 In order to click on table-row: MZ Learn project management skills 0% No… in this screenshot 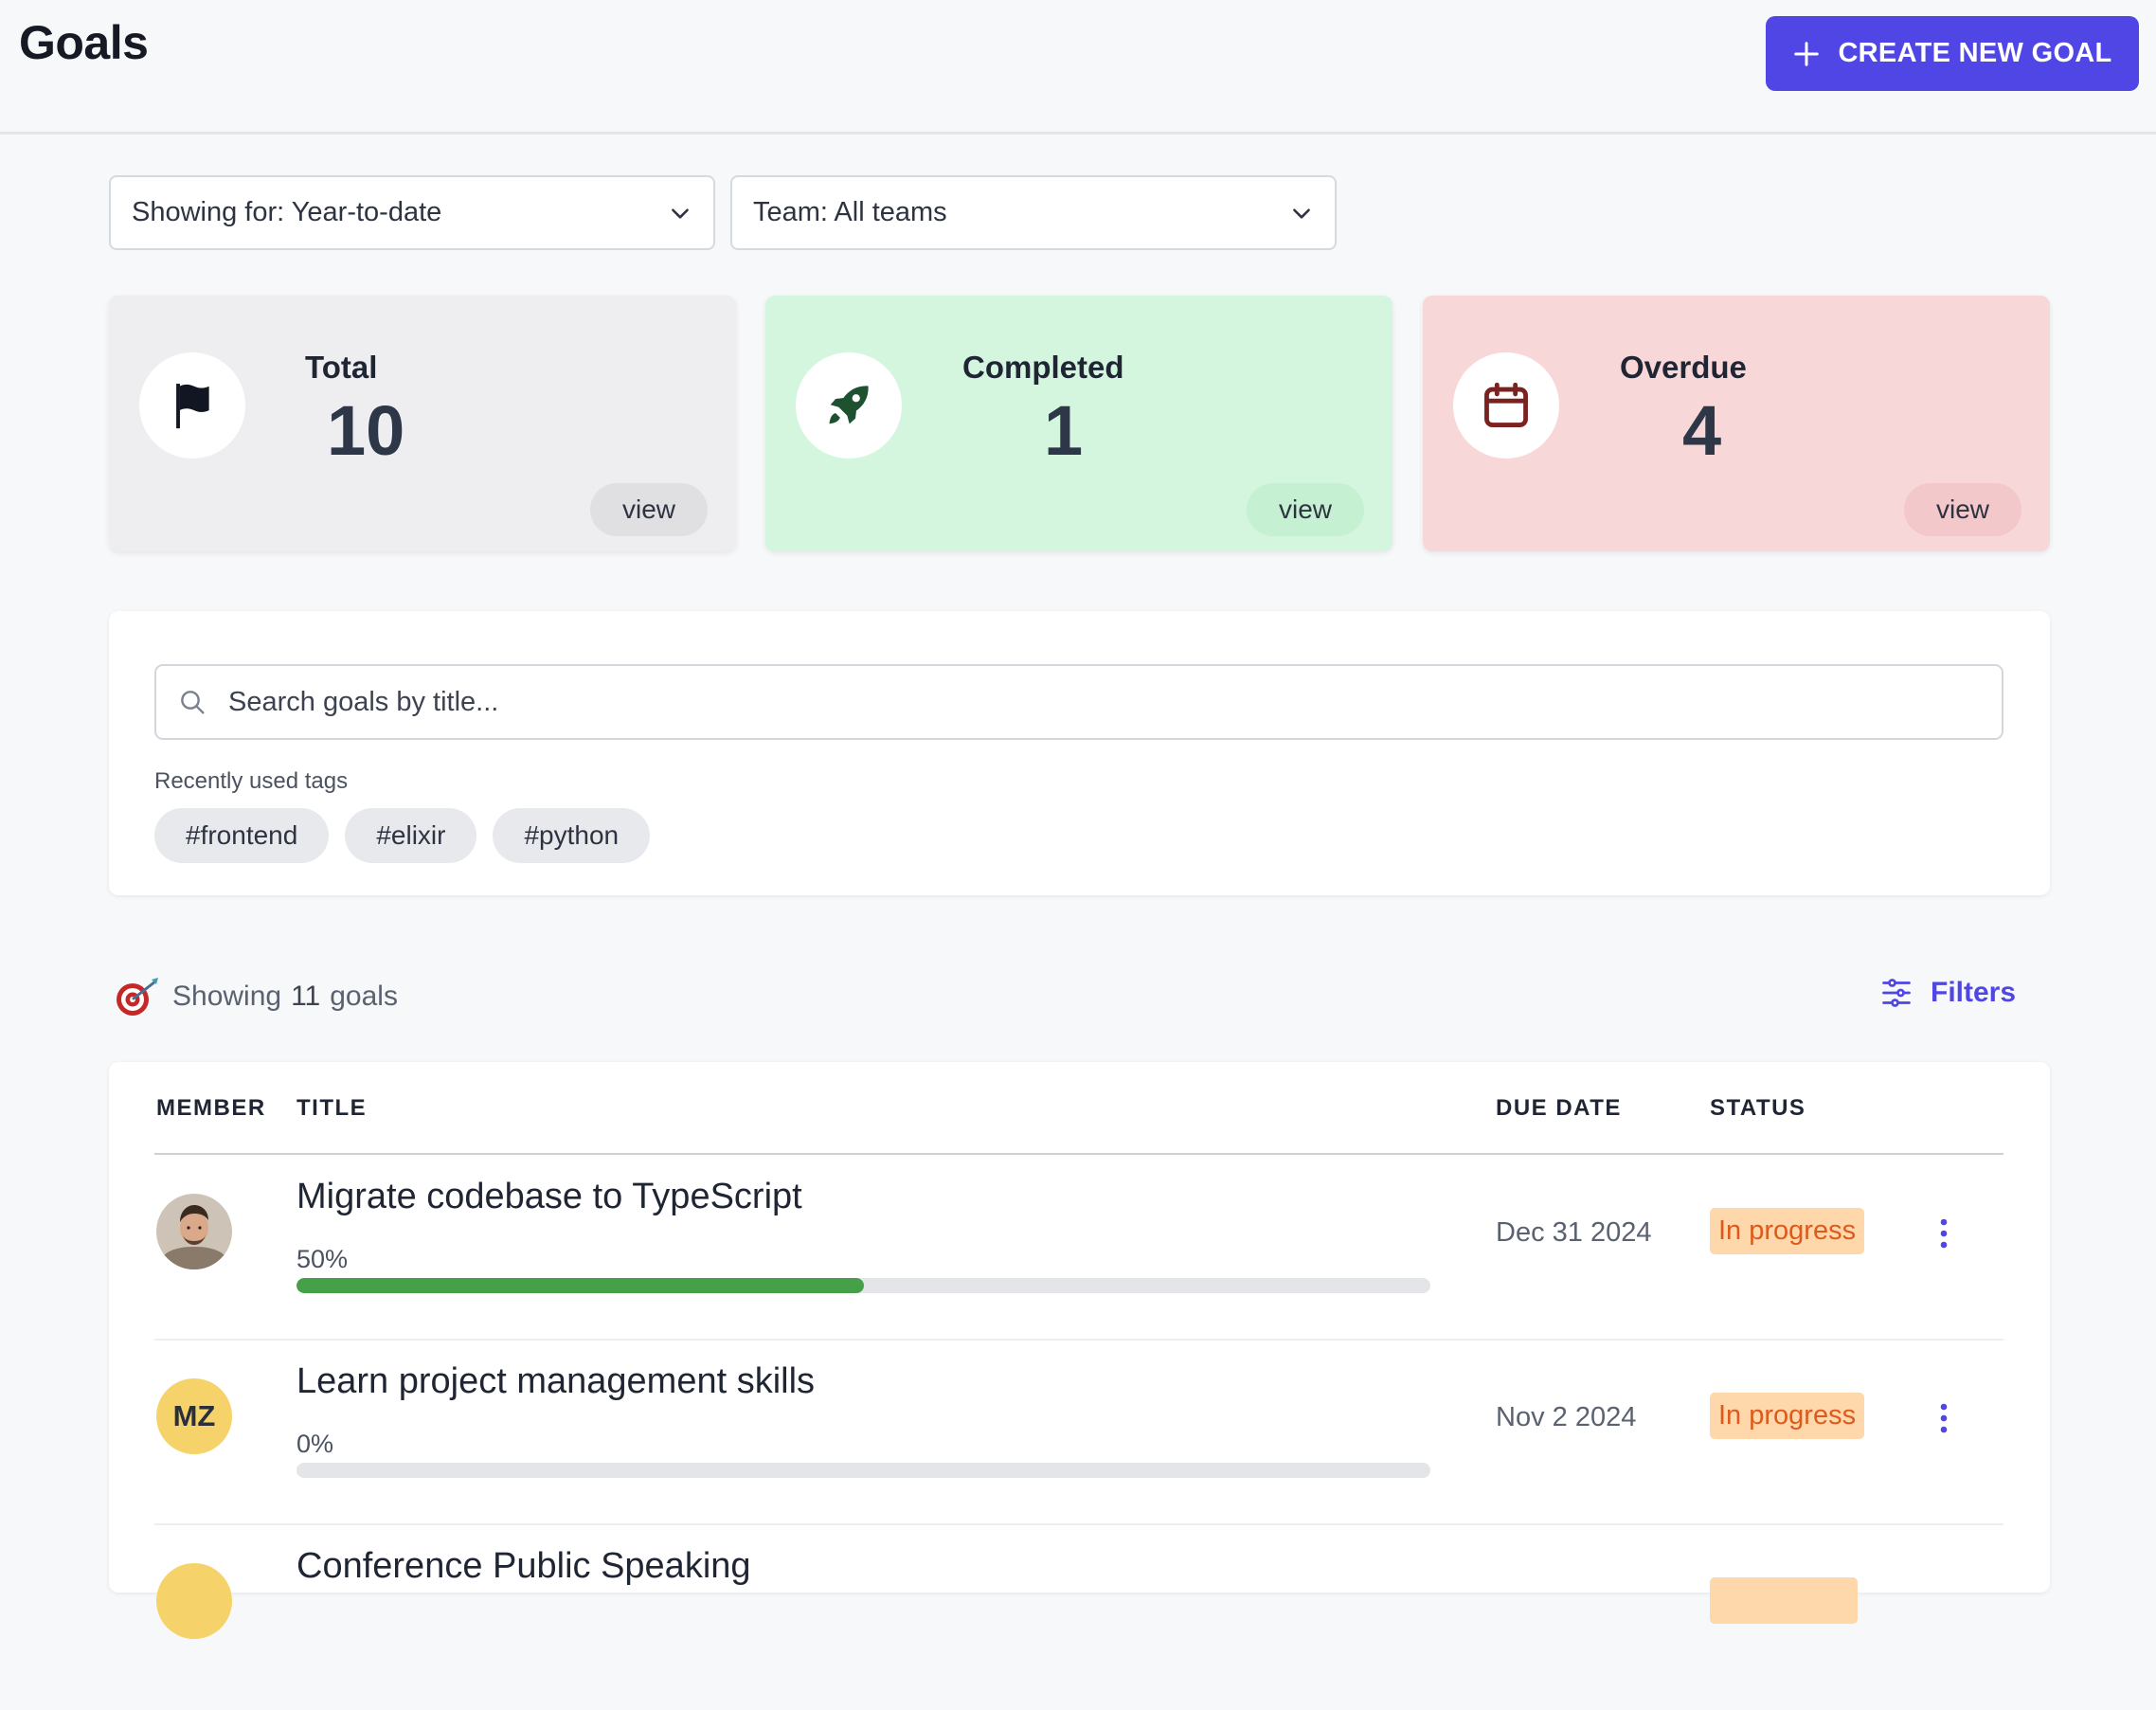, I will do `click(1078, 1433)`.